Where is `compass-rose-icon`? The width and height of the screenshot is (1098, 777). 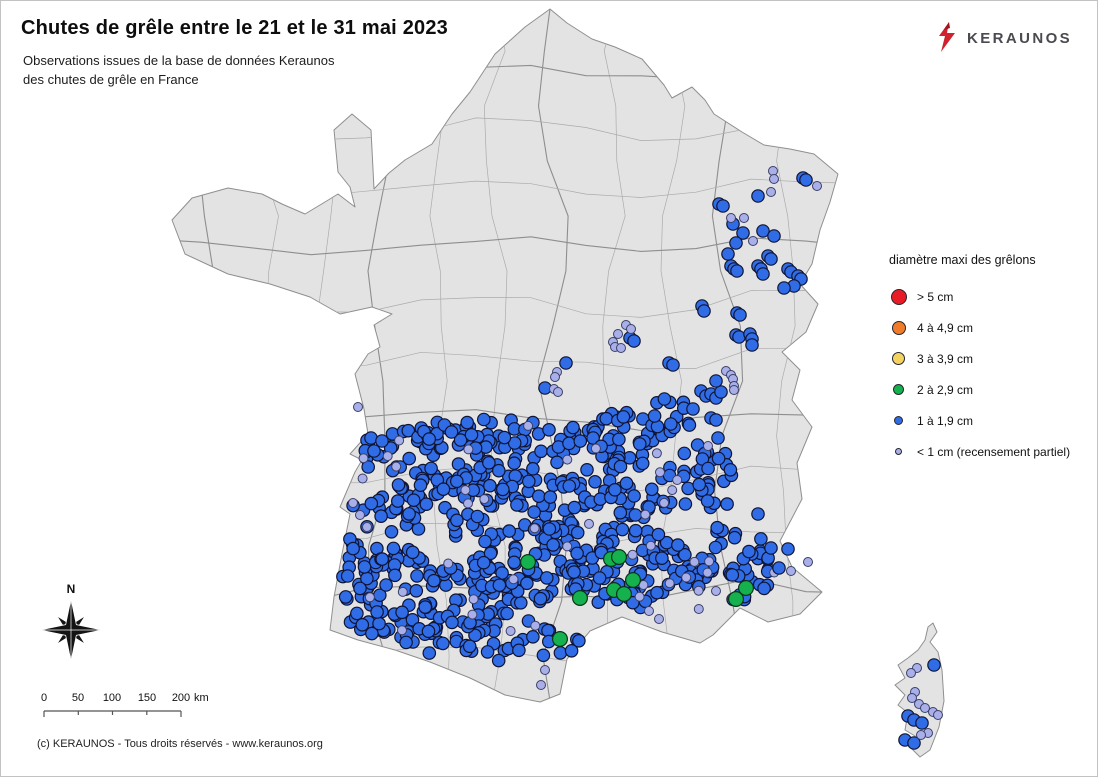 compass-rose-icon is located at coordinates (71, 630).